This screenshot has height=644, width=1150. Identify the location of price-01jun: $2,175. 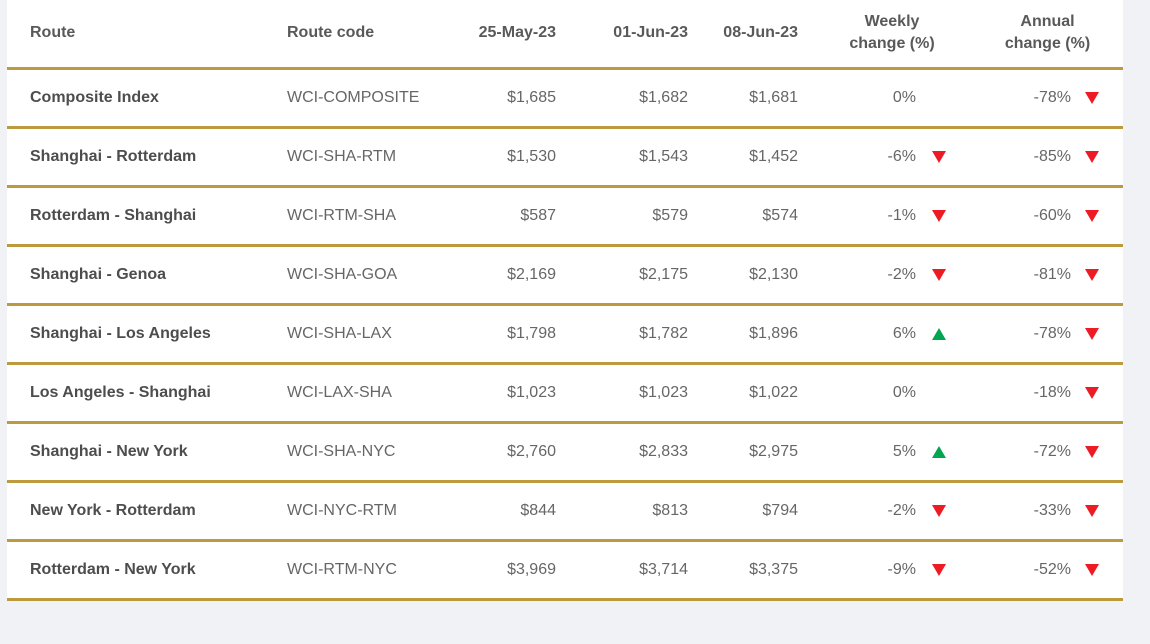
(663, 274).